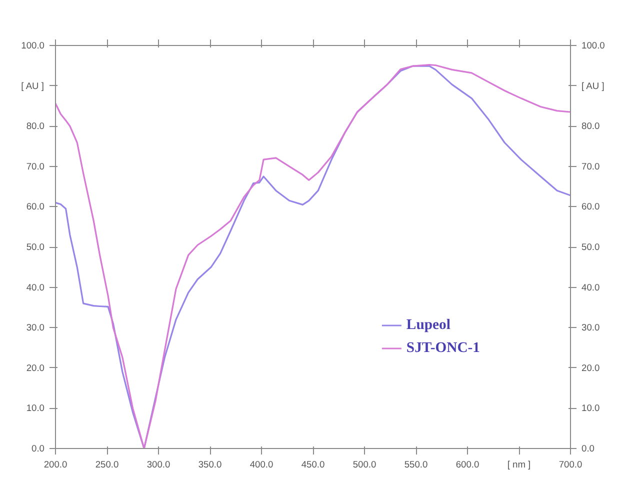 The height and width of the screenshot is (483, 626). I want to click on y-tick-label: 50.0, so click(35, 247).